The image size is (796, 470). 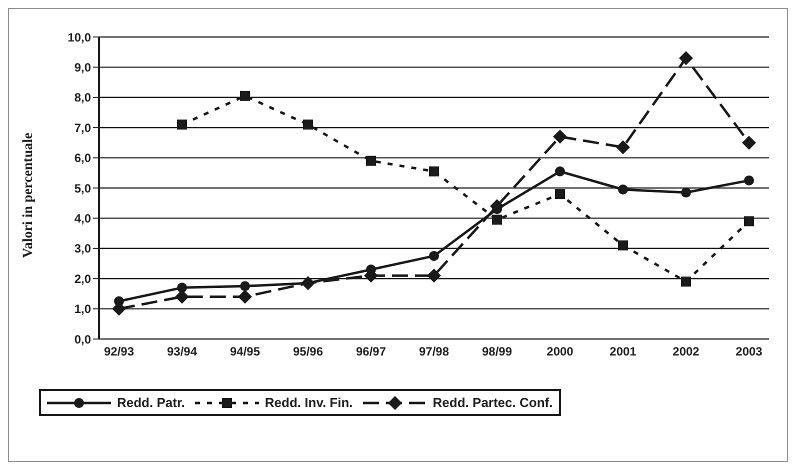 What do you see at coordinates (83, 67) in the screenshot?
I see `y-tick-label: 9,0` at bounding box center [83, 67].